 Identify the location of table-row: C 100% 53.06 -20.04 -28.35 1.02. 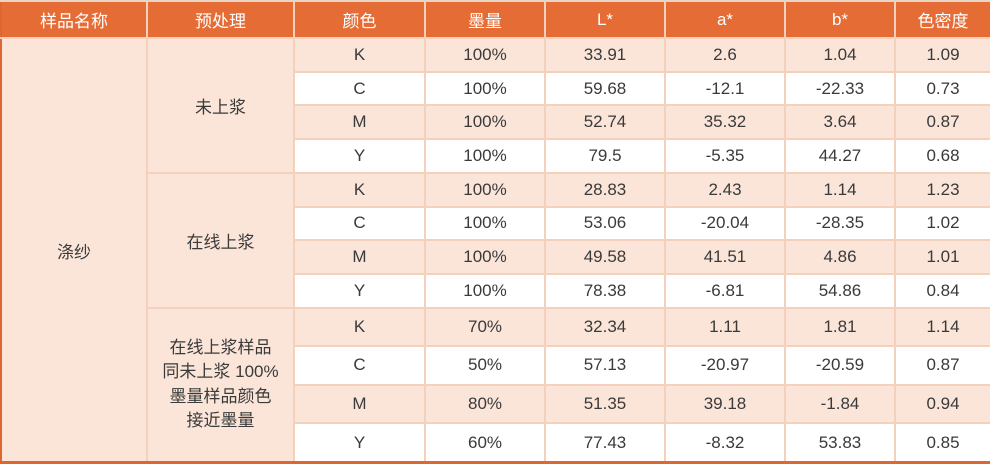
(495, 223).